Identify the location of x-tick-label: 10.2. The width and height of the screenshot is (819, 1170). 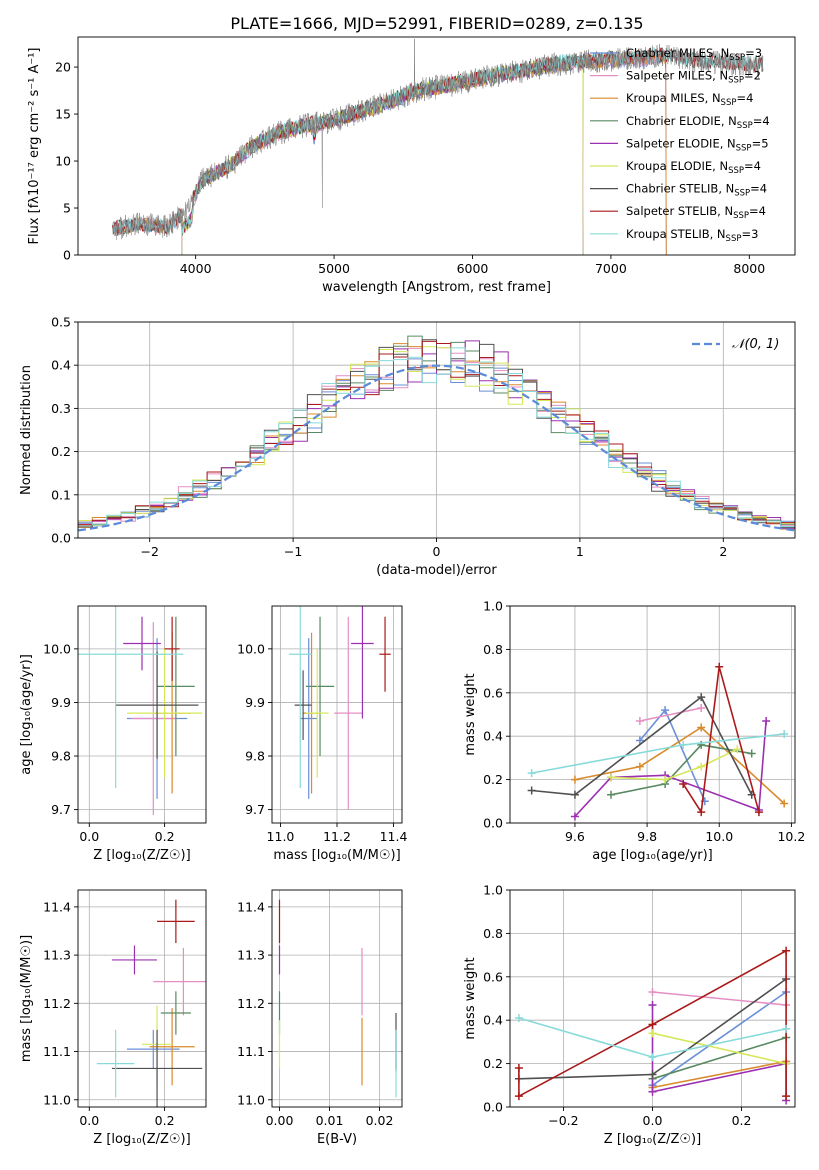
(791, 836).